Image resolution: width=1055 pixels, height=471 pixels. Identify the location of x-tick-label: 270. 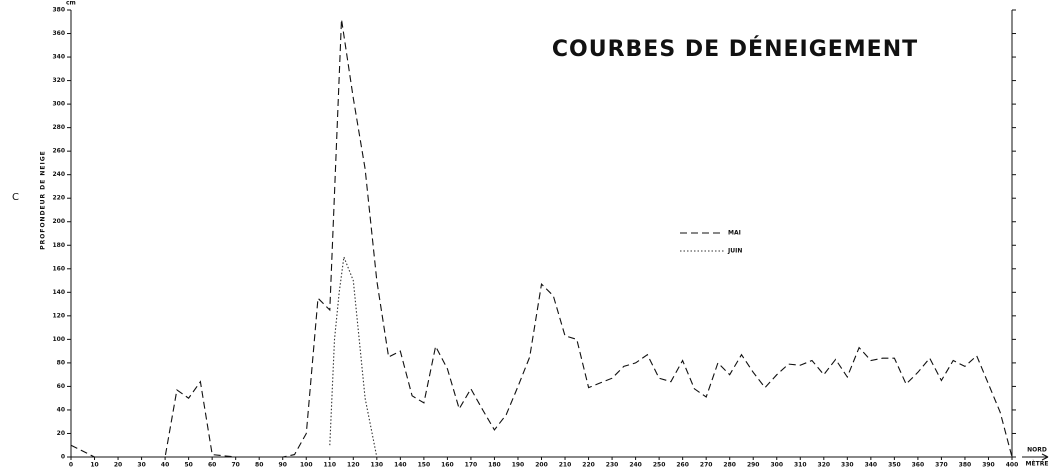
(706, 465).